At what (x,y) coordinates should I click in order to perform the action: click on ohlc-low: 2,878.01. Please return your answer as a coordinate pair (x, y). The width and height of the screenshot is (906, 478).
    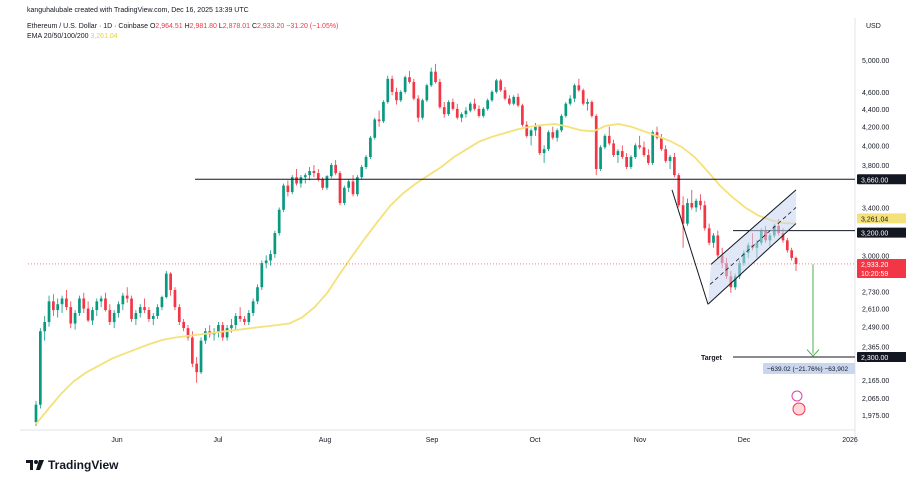
    Looking at the image, I should click on (236, 26).